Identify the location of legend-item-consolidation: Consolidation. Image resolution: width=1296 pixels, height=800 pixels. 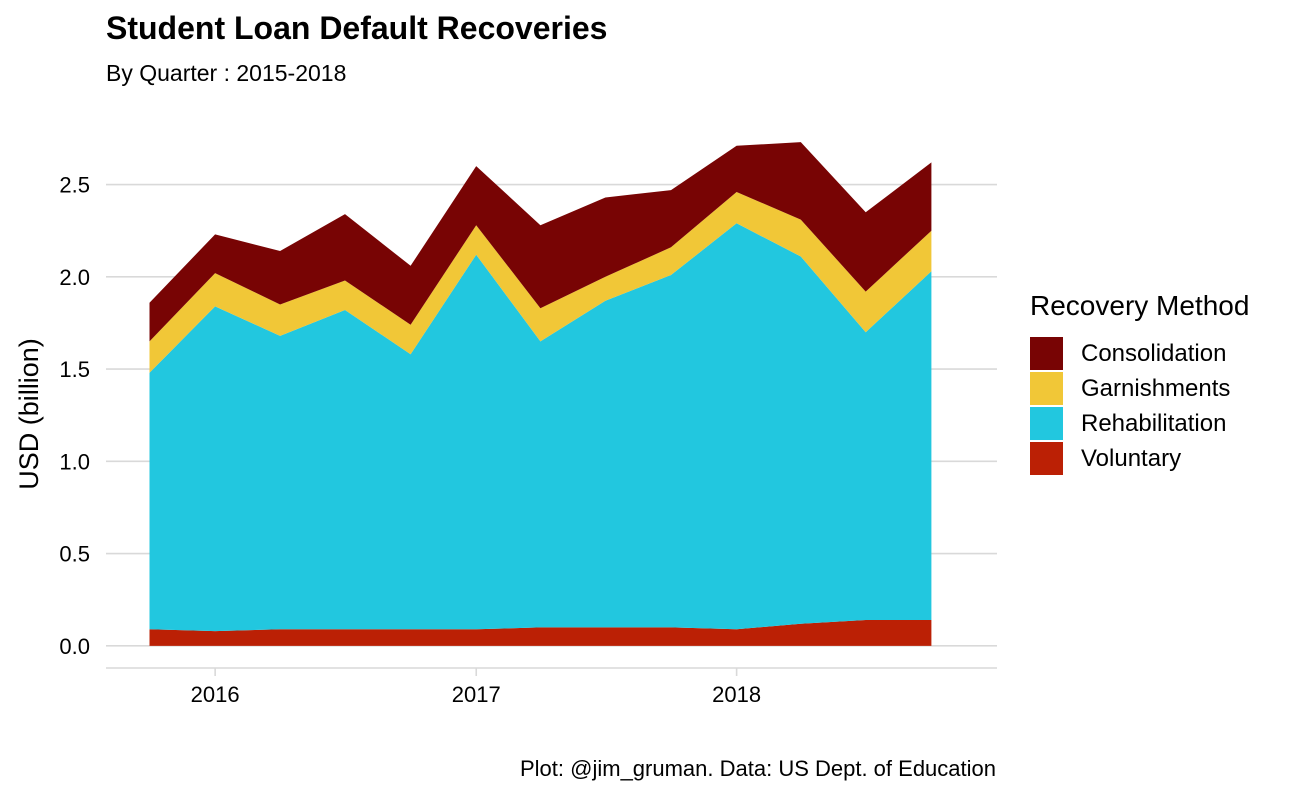
(1139, 353).